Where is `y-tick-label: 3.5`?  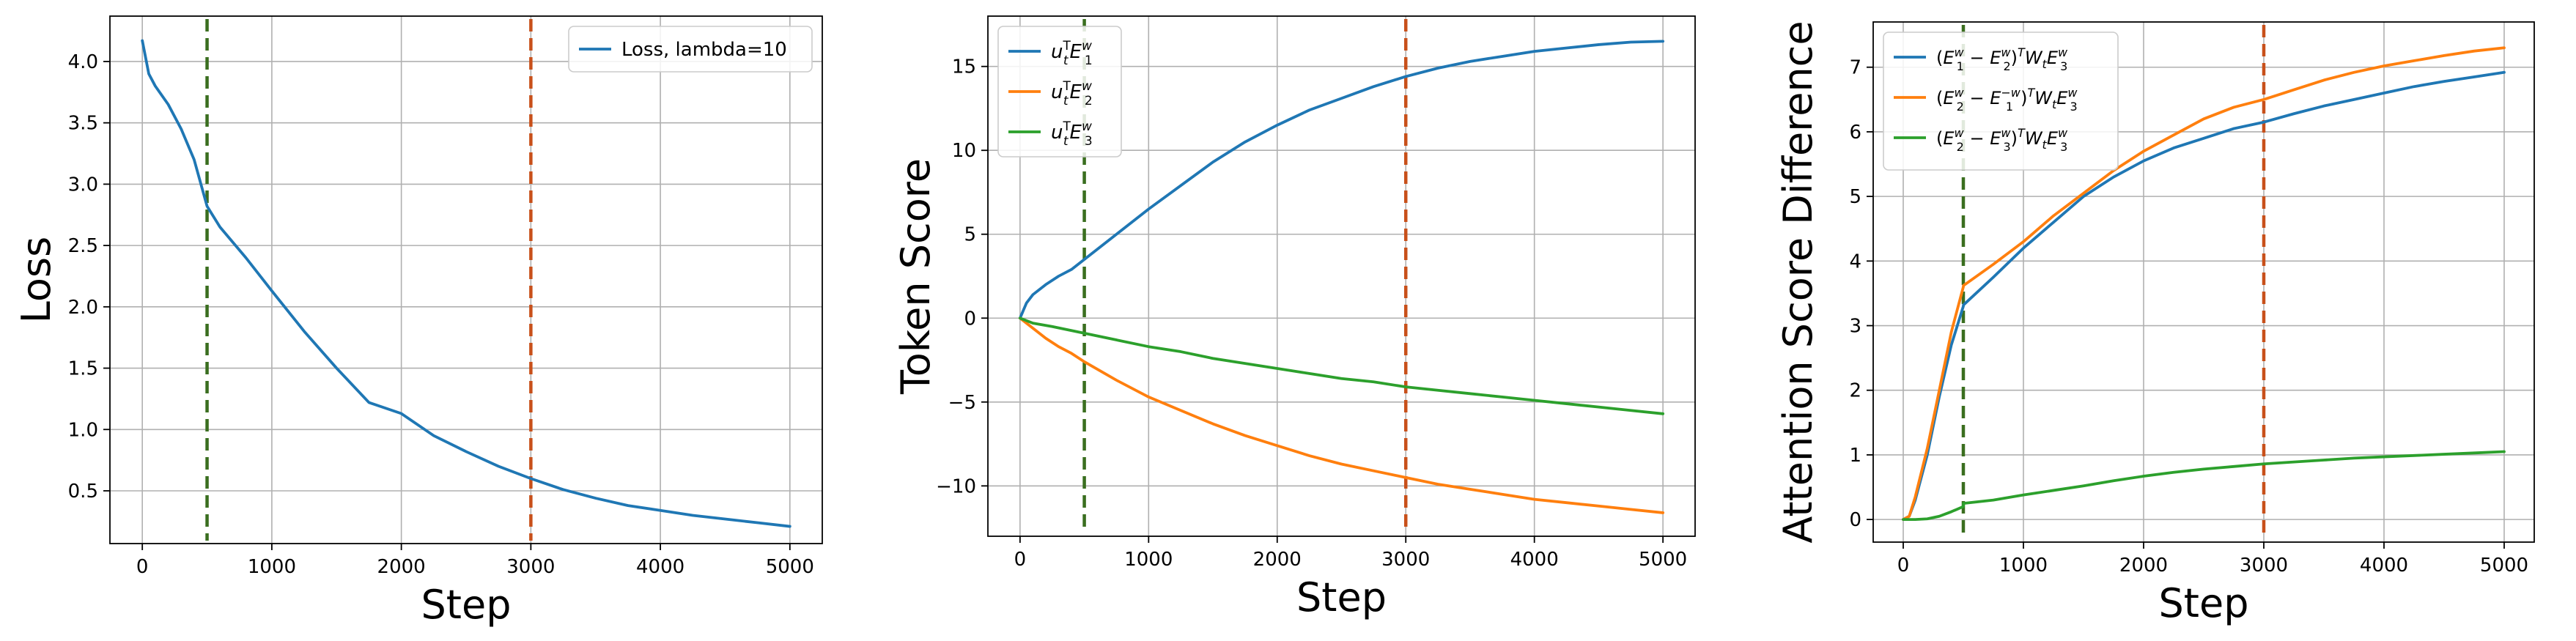 y-tick-label: 3.5 is located at coordinates (83, 124).